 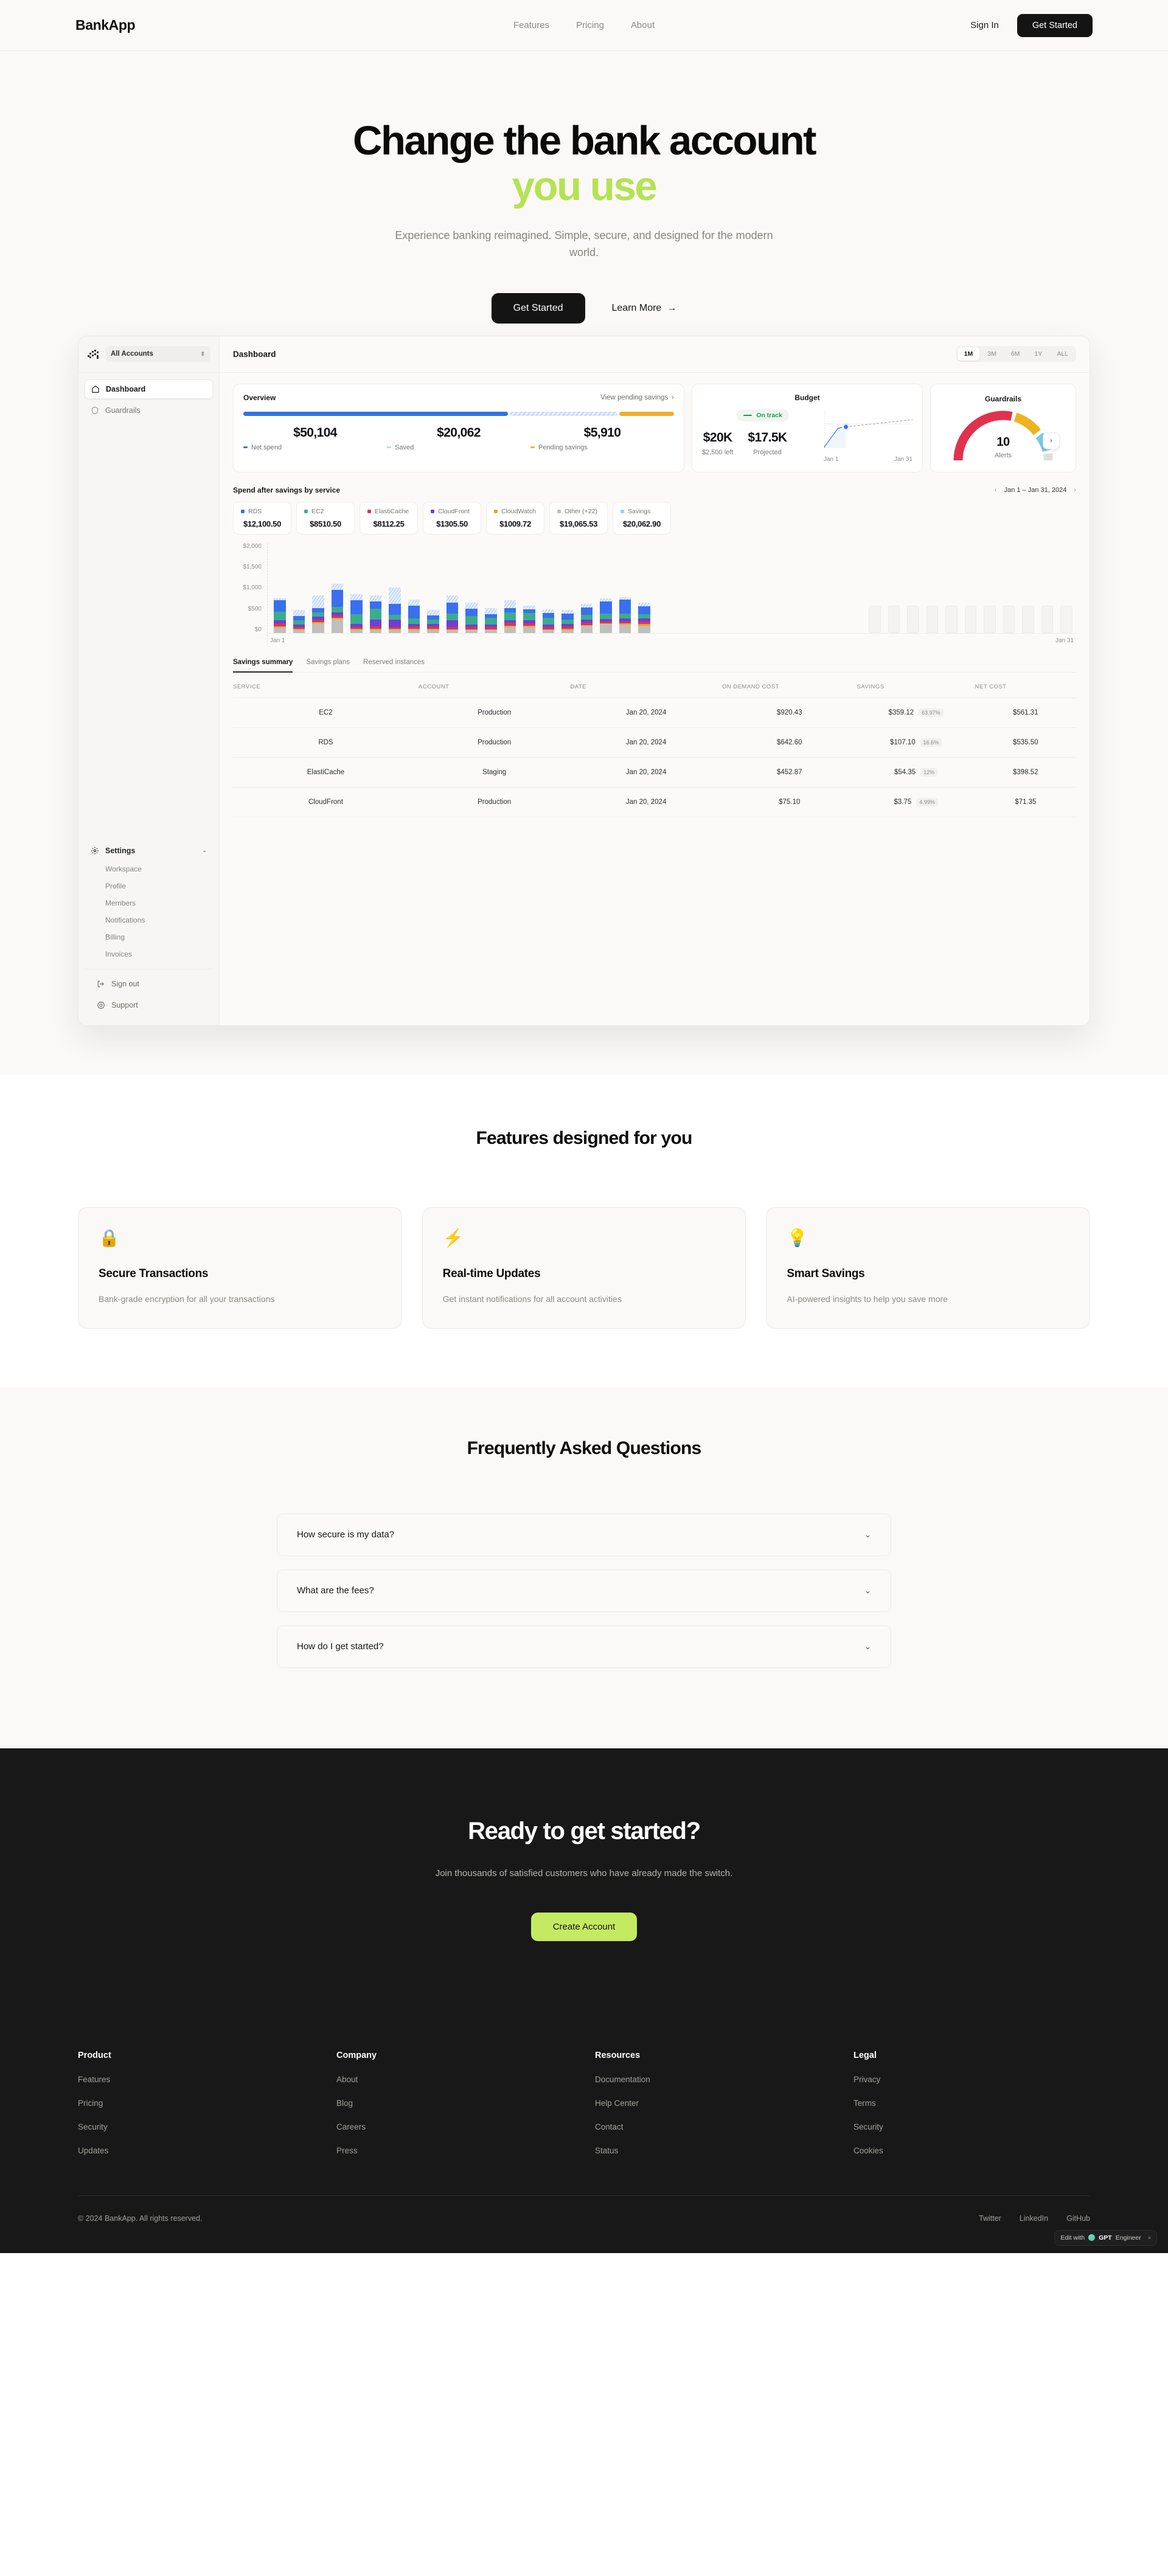 What do you see at coordinates (494, 686) in the screenshot?
I see `col-account: ACCOUNT` at bounding box center [494, 686].